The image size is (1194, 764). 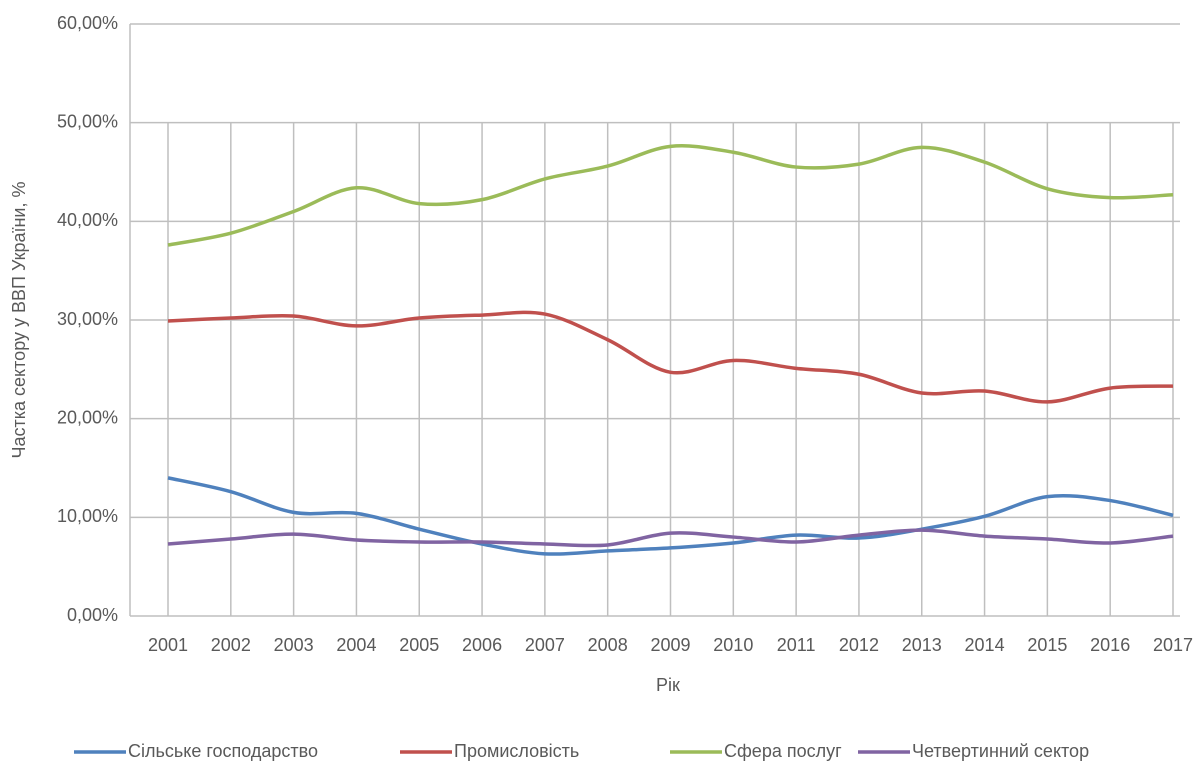 What do you see at coordinates (87, 516) in the screenshot?
I see `y-tick-label: 10,00%` at bounding box center [87, 516].